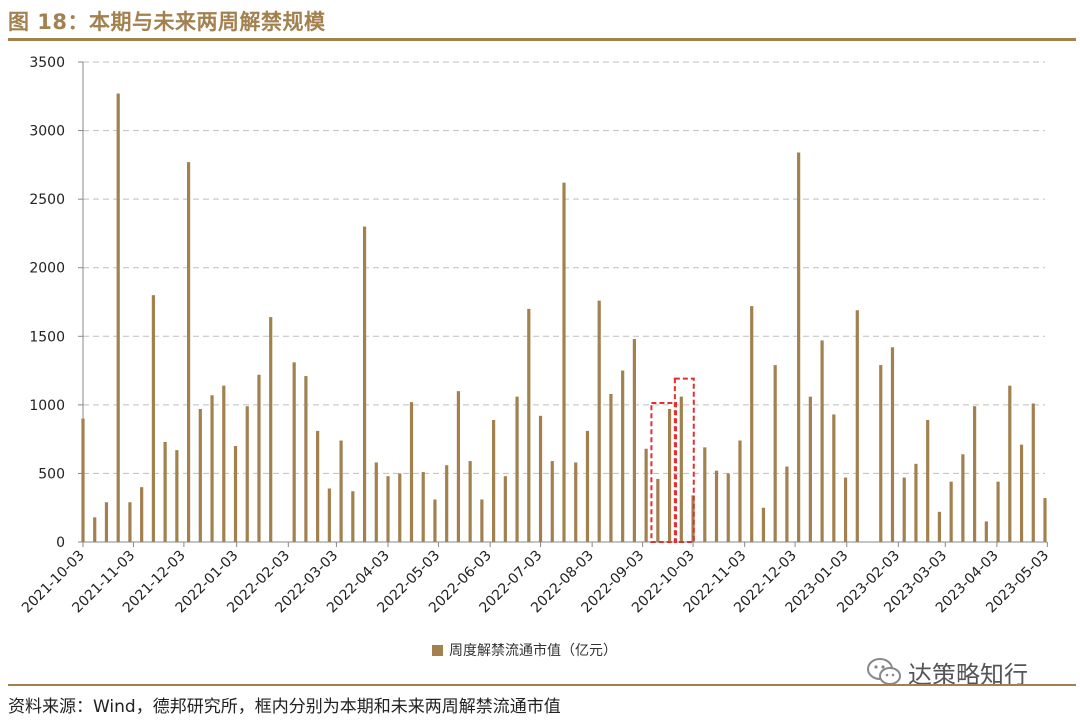  What do you see at coordinates (47, 406) in the screenshot?
I see `y-tick-label: 1000` at bounding box center [47, 406].